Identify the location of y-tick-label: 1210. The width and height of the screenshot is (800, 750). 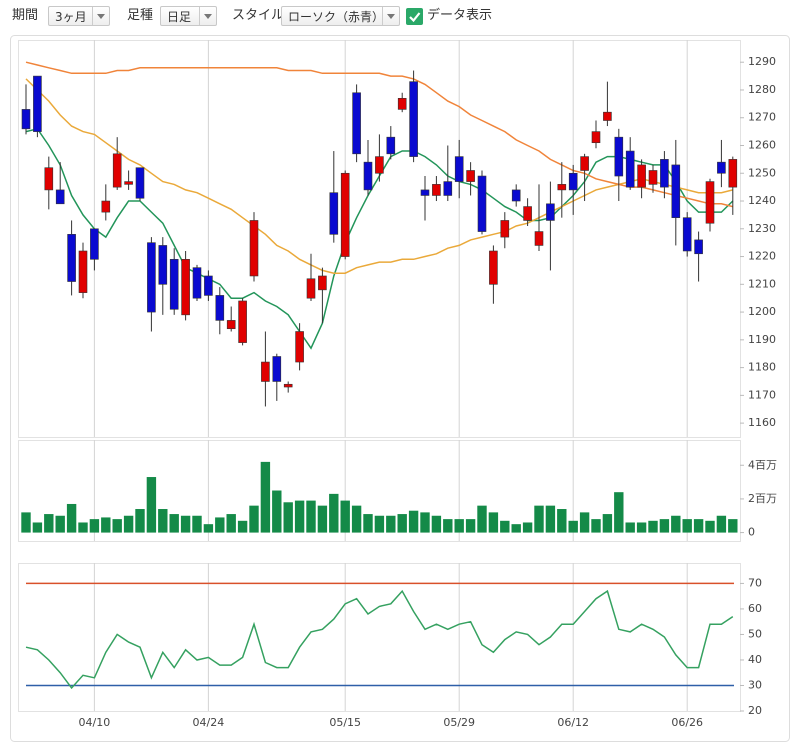
(762, 283).